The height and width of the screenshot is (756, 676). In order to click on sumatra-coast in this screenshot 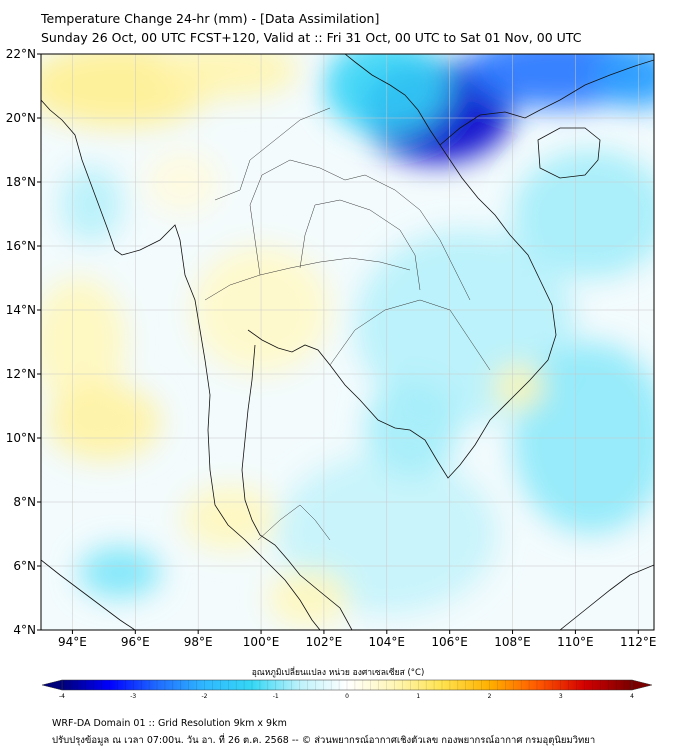, I will do `click(88, 594)`.